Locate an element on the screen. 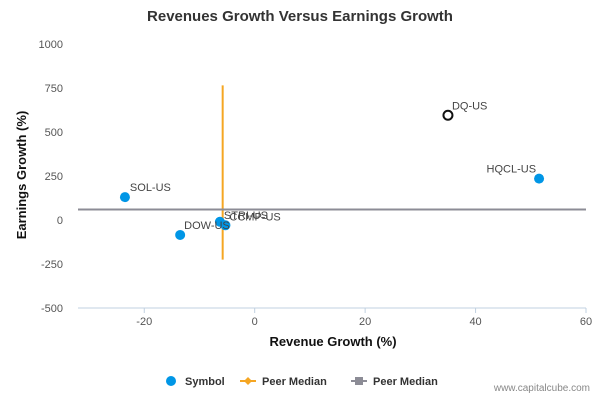 The image size is (600, 400). x-tick-label: 60 is located at coordinates (586, 322).